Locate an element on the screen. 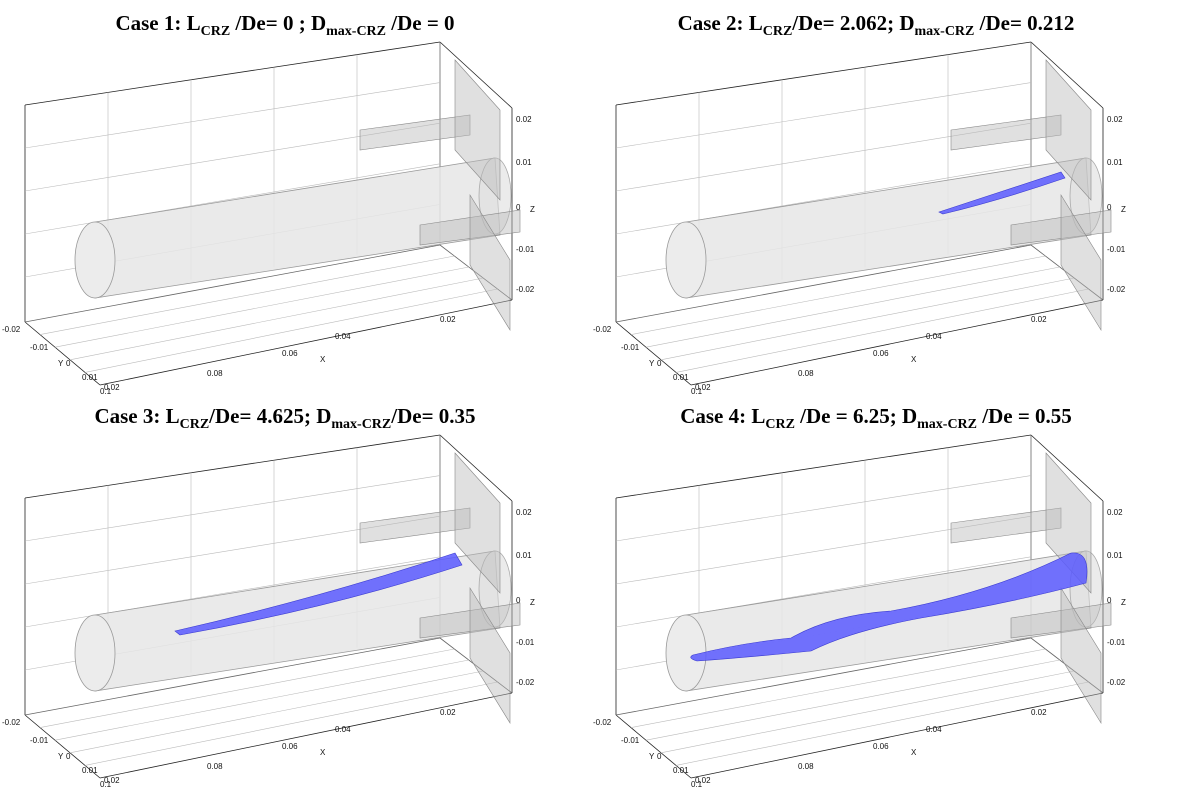  title-part: /De= 2.062; D is located at coordinates (852, 23).